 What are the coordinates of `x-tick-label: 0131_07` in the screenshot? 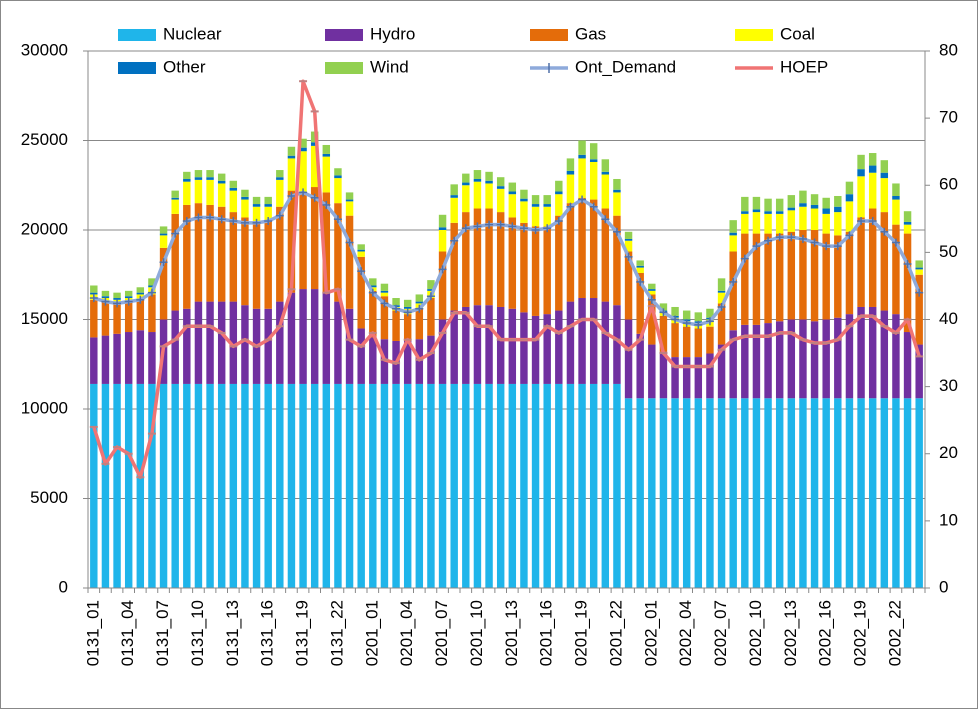 It's located at (162, 633).